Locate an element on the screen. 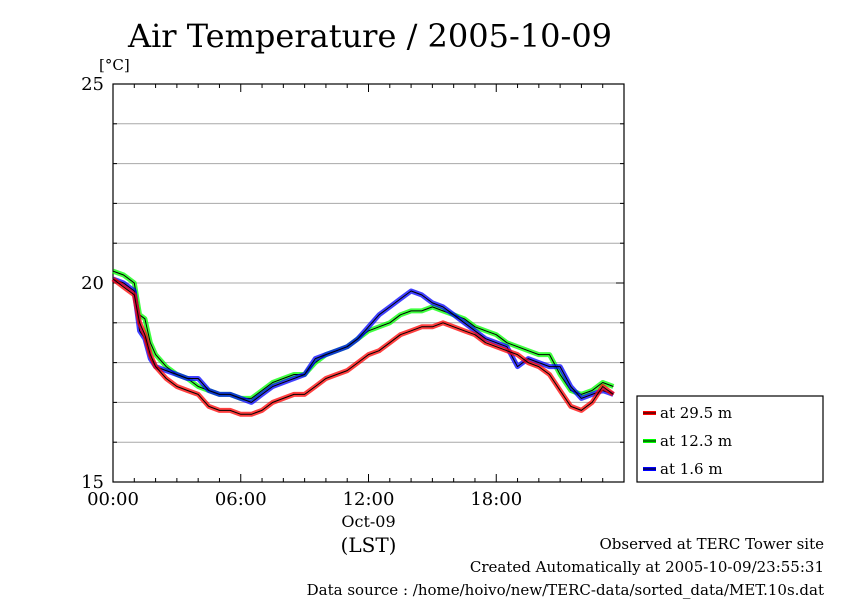  x-tick-label: 18:00 is located at coordinates (496, 499).